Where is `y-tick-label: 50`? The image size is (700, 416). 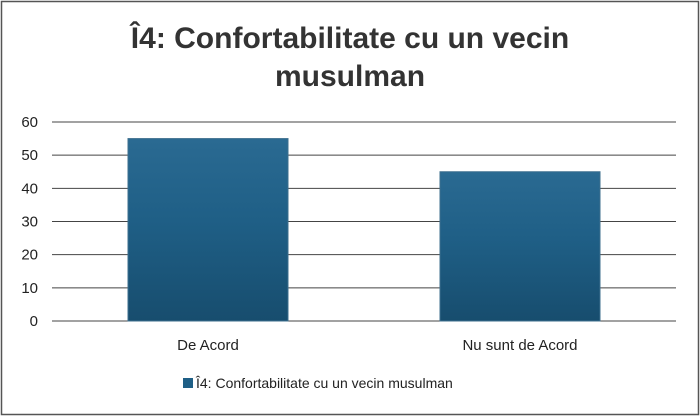
y-tick-label: 50 is located at coordinates (29, 155).